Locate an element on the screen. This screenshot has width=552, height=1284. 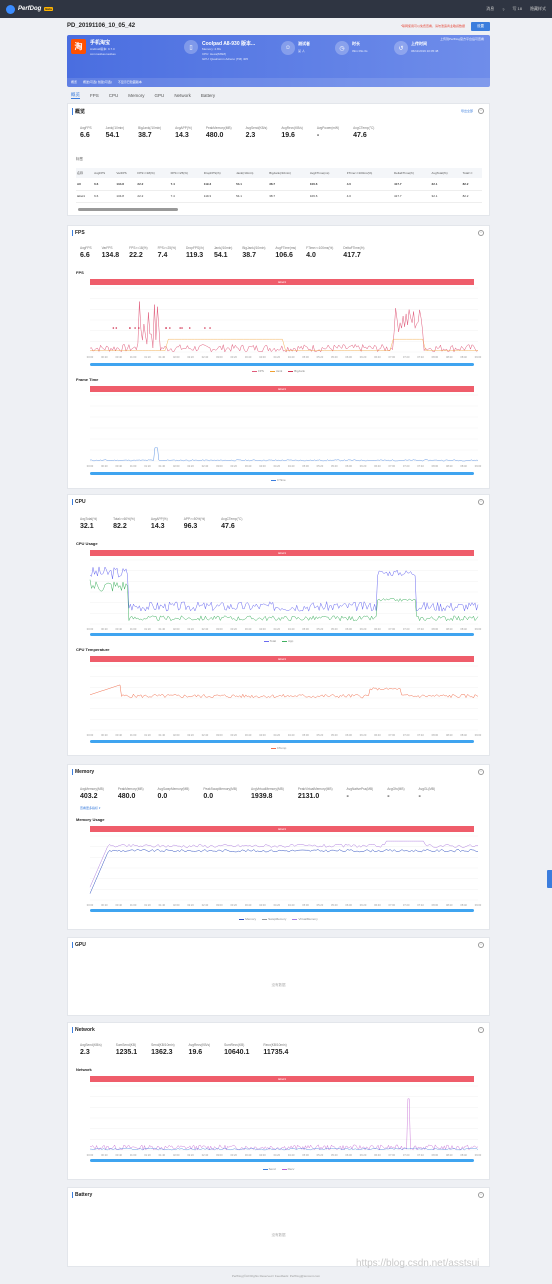
tab-gpu: GPU is located at coordinates (159, 95).